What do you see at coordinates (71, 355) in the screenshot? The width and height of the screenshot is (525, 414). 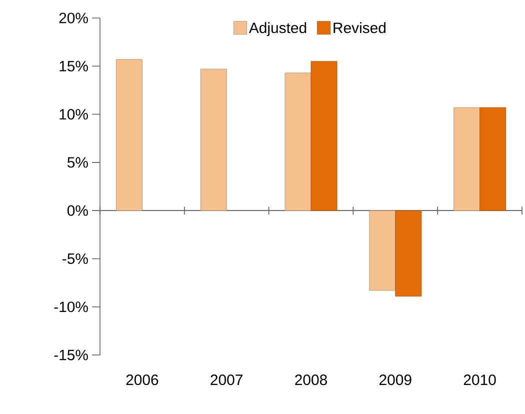 I see `y-tick-label: -15%` at bounding box center [71, 355].